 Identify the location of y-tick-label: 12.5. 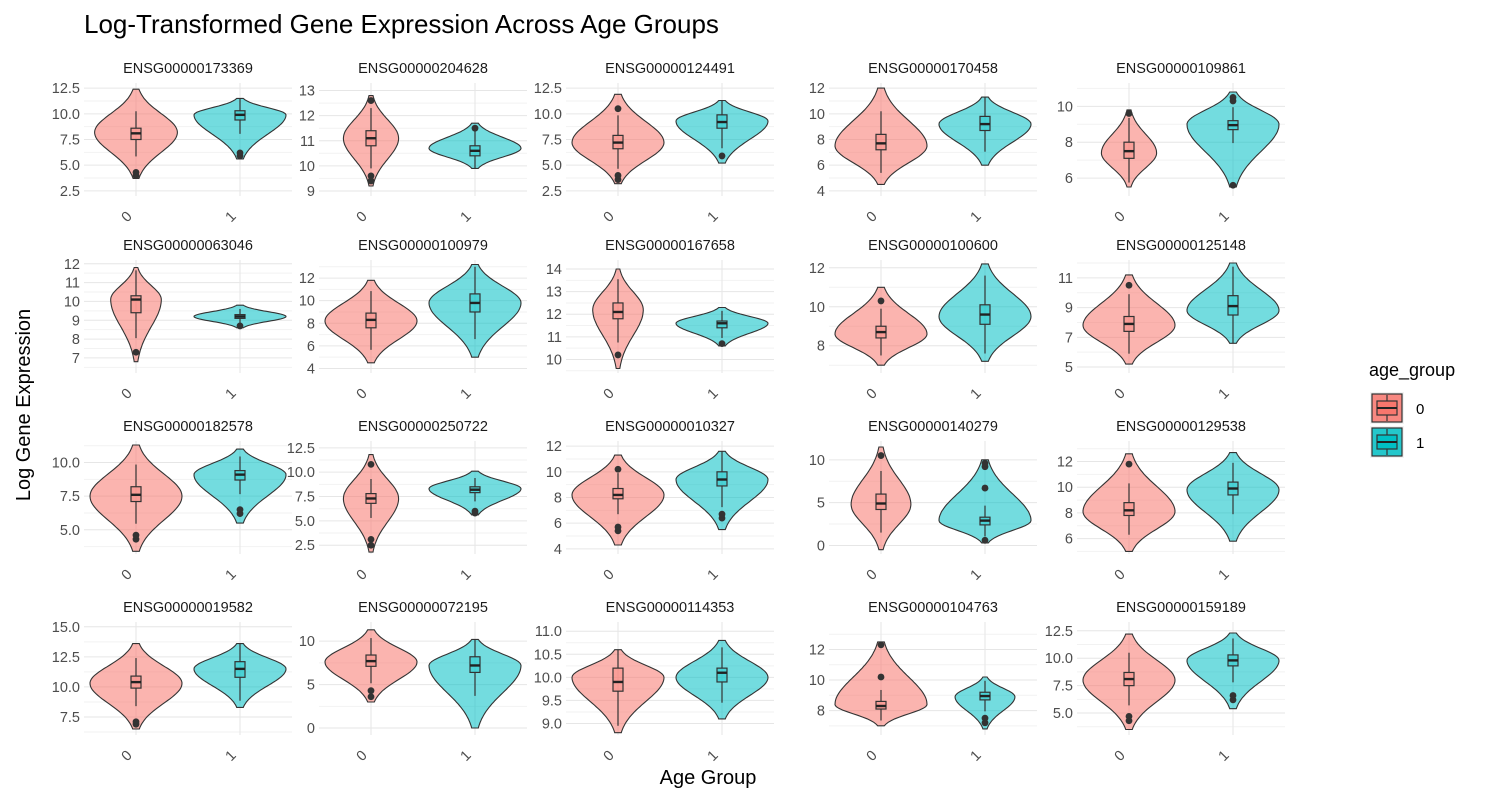
(66, 89).